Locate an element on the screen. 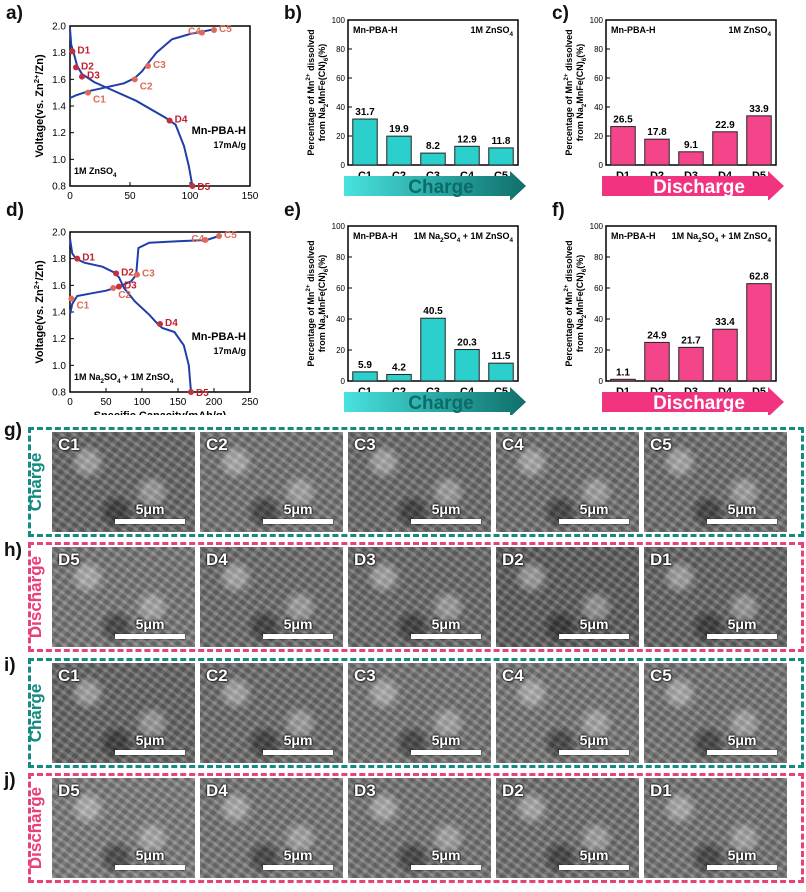 This screenshot has width=806, height=892. y-axis-label: Voltage(vs. Zn2+/Zn) is located at coordinates (39, 106).